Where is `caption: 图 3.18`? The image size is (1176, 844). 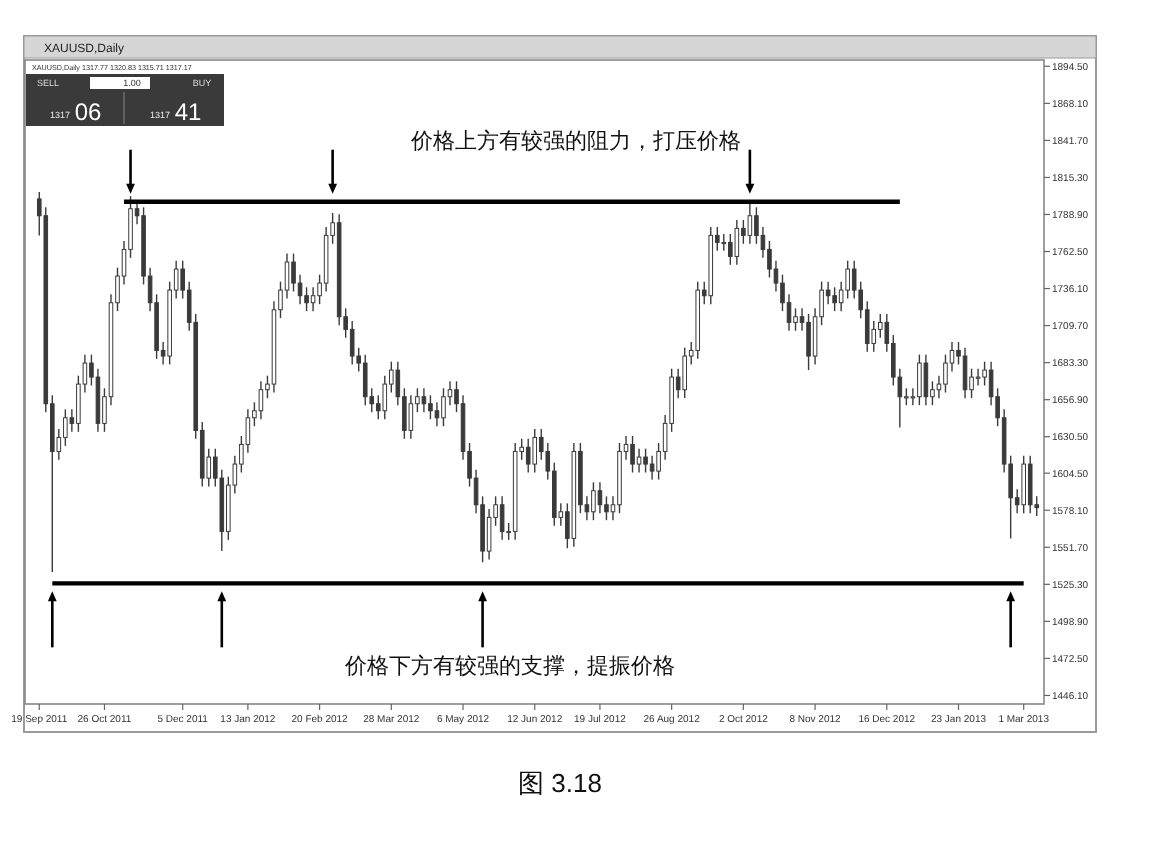 caption: 图 3.18 is located at coordinates (560, 783).